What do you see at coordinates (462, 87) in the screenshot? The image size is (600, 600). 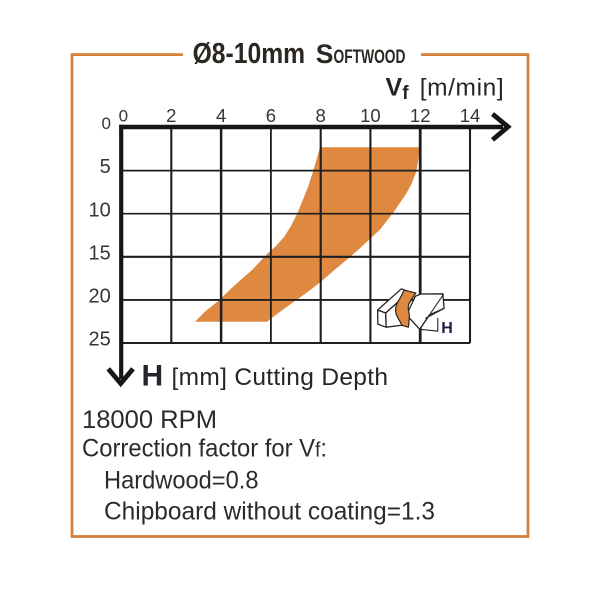 I see `svg-text: [m/min]` at bounding box center [462, 87].